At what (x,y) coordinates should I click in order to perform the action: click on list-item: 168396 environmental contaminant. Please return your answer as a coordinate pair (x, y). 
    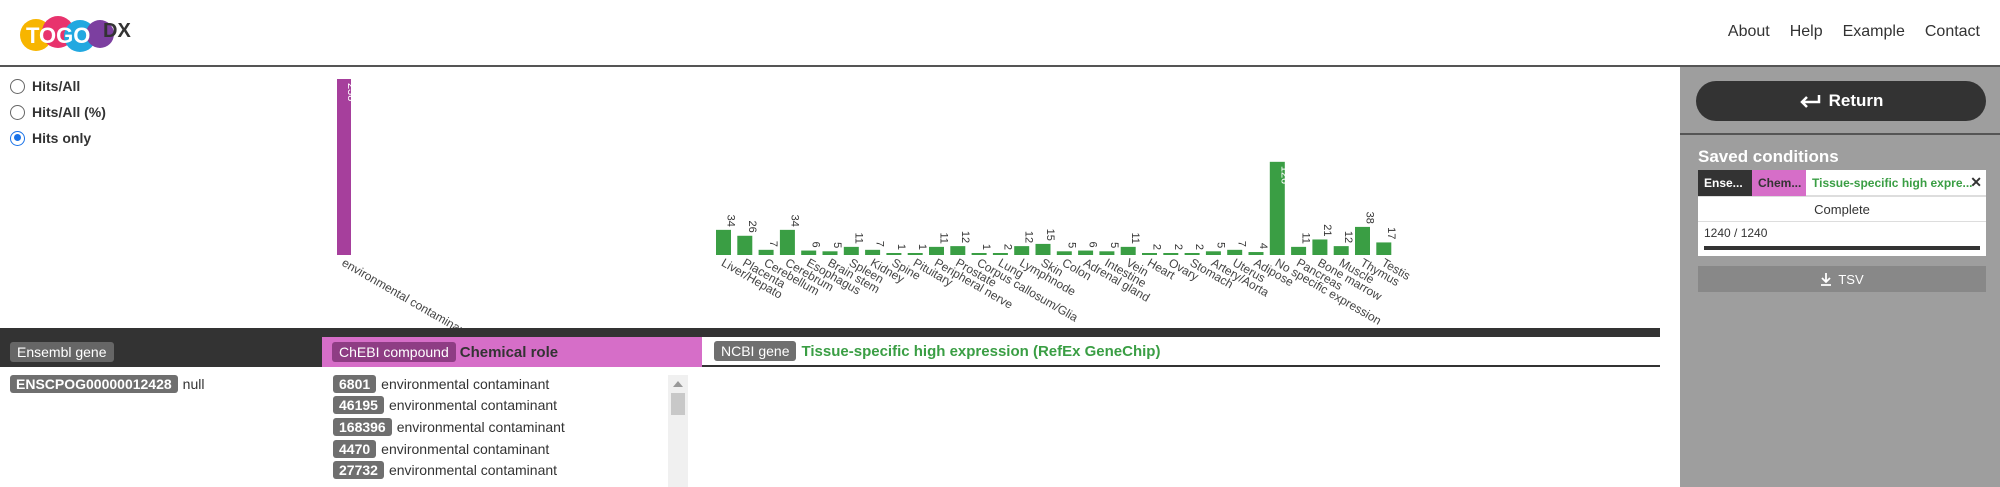
    Looking at the image, I should click on (449, 427).